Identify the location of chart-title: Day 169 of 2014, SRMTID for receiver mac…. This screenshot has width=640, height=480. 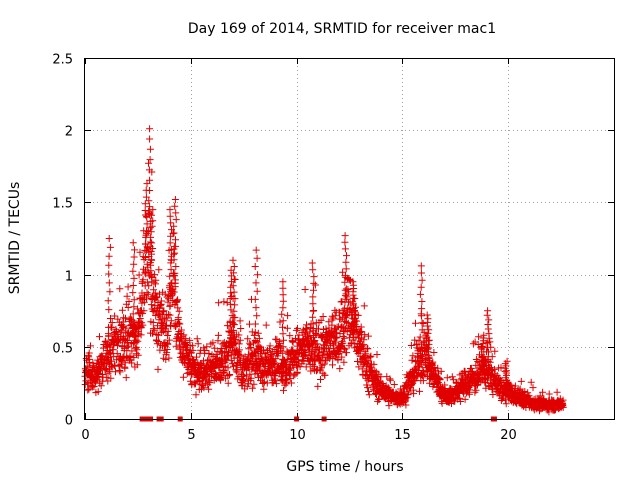
(342, 29).